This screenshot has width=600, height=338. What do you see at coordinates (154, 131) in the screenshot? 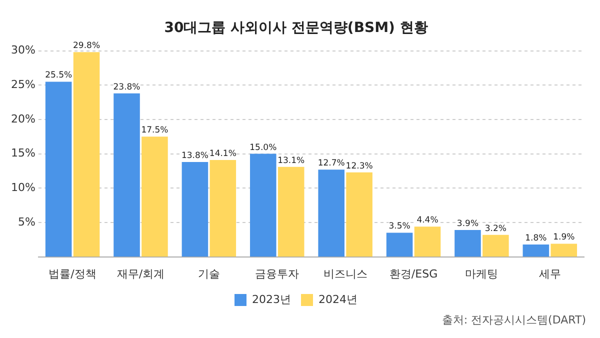
I see `data-label: 17.5%` at bounding box center [154, 131].